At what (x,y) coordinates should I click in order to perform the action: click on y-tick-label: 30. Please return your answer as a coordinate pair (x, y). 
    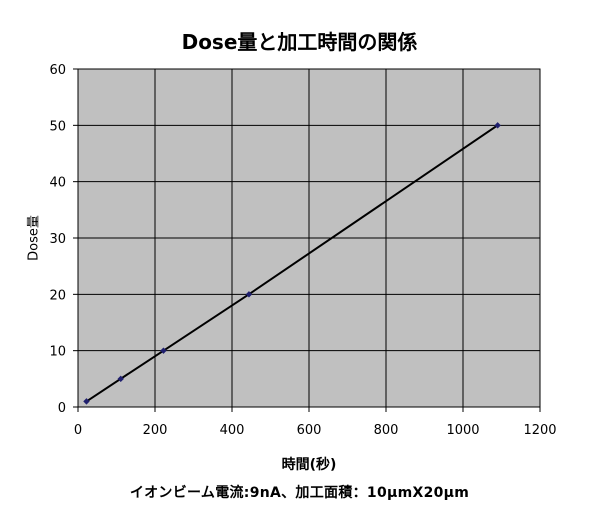
    Looking at the image, I should click on (57, 239).